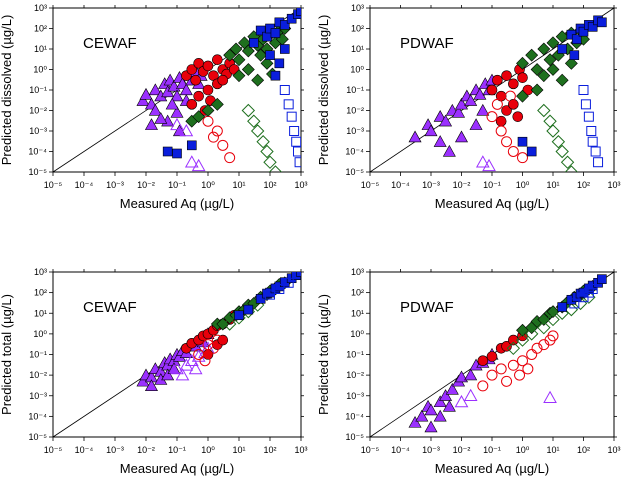 The height and width of the screenshot is (485, 623). What do you see at coordinates (177, 185) in the screenshot?
I see `x-tick-label: 10⁻¹` at bounding box center [177, 185].